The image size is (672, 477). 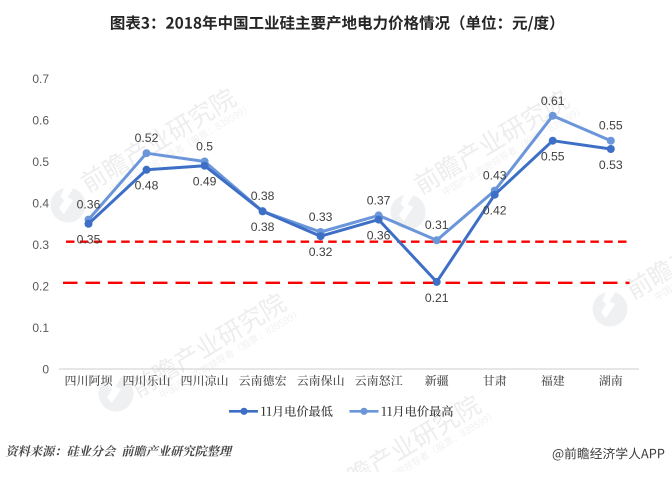 I want to click on svg-text: 0.1, so click(x=40, y=328).